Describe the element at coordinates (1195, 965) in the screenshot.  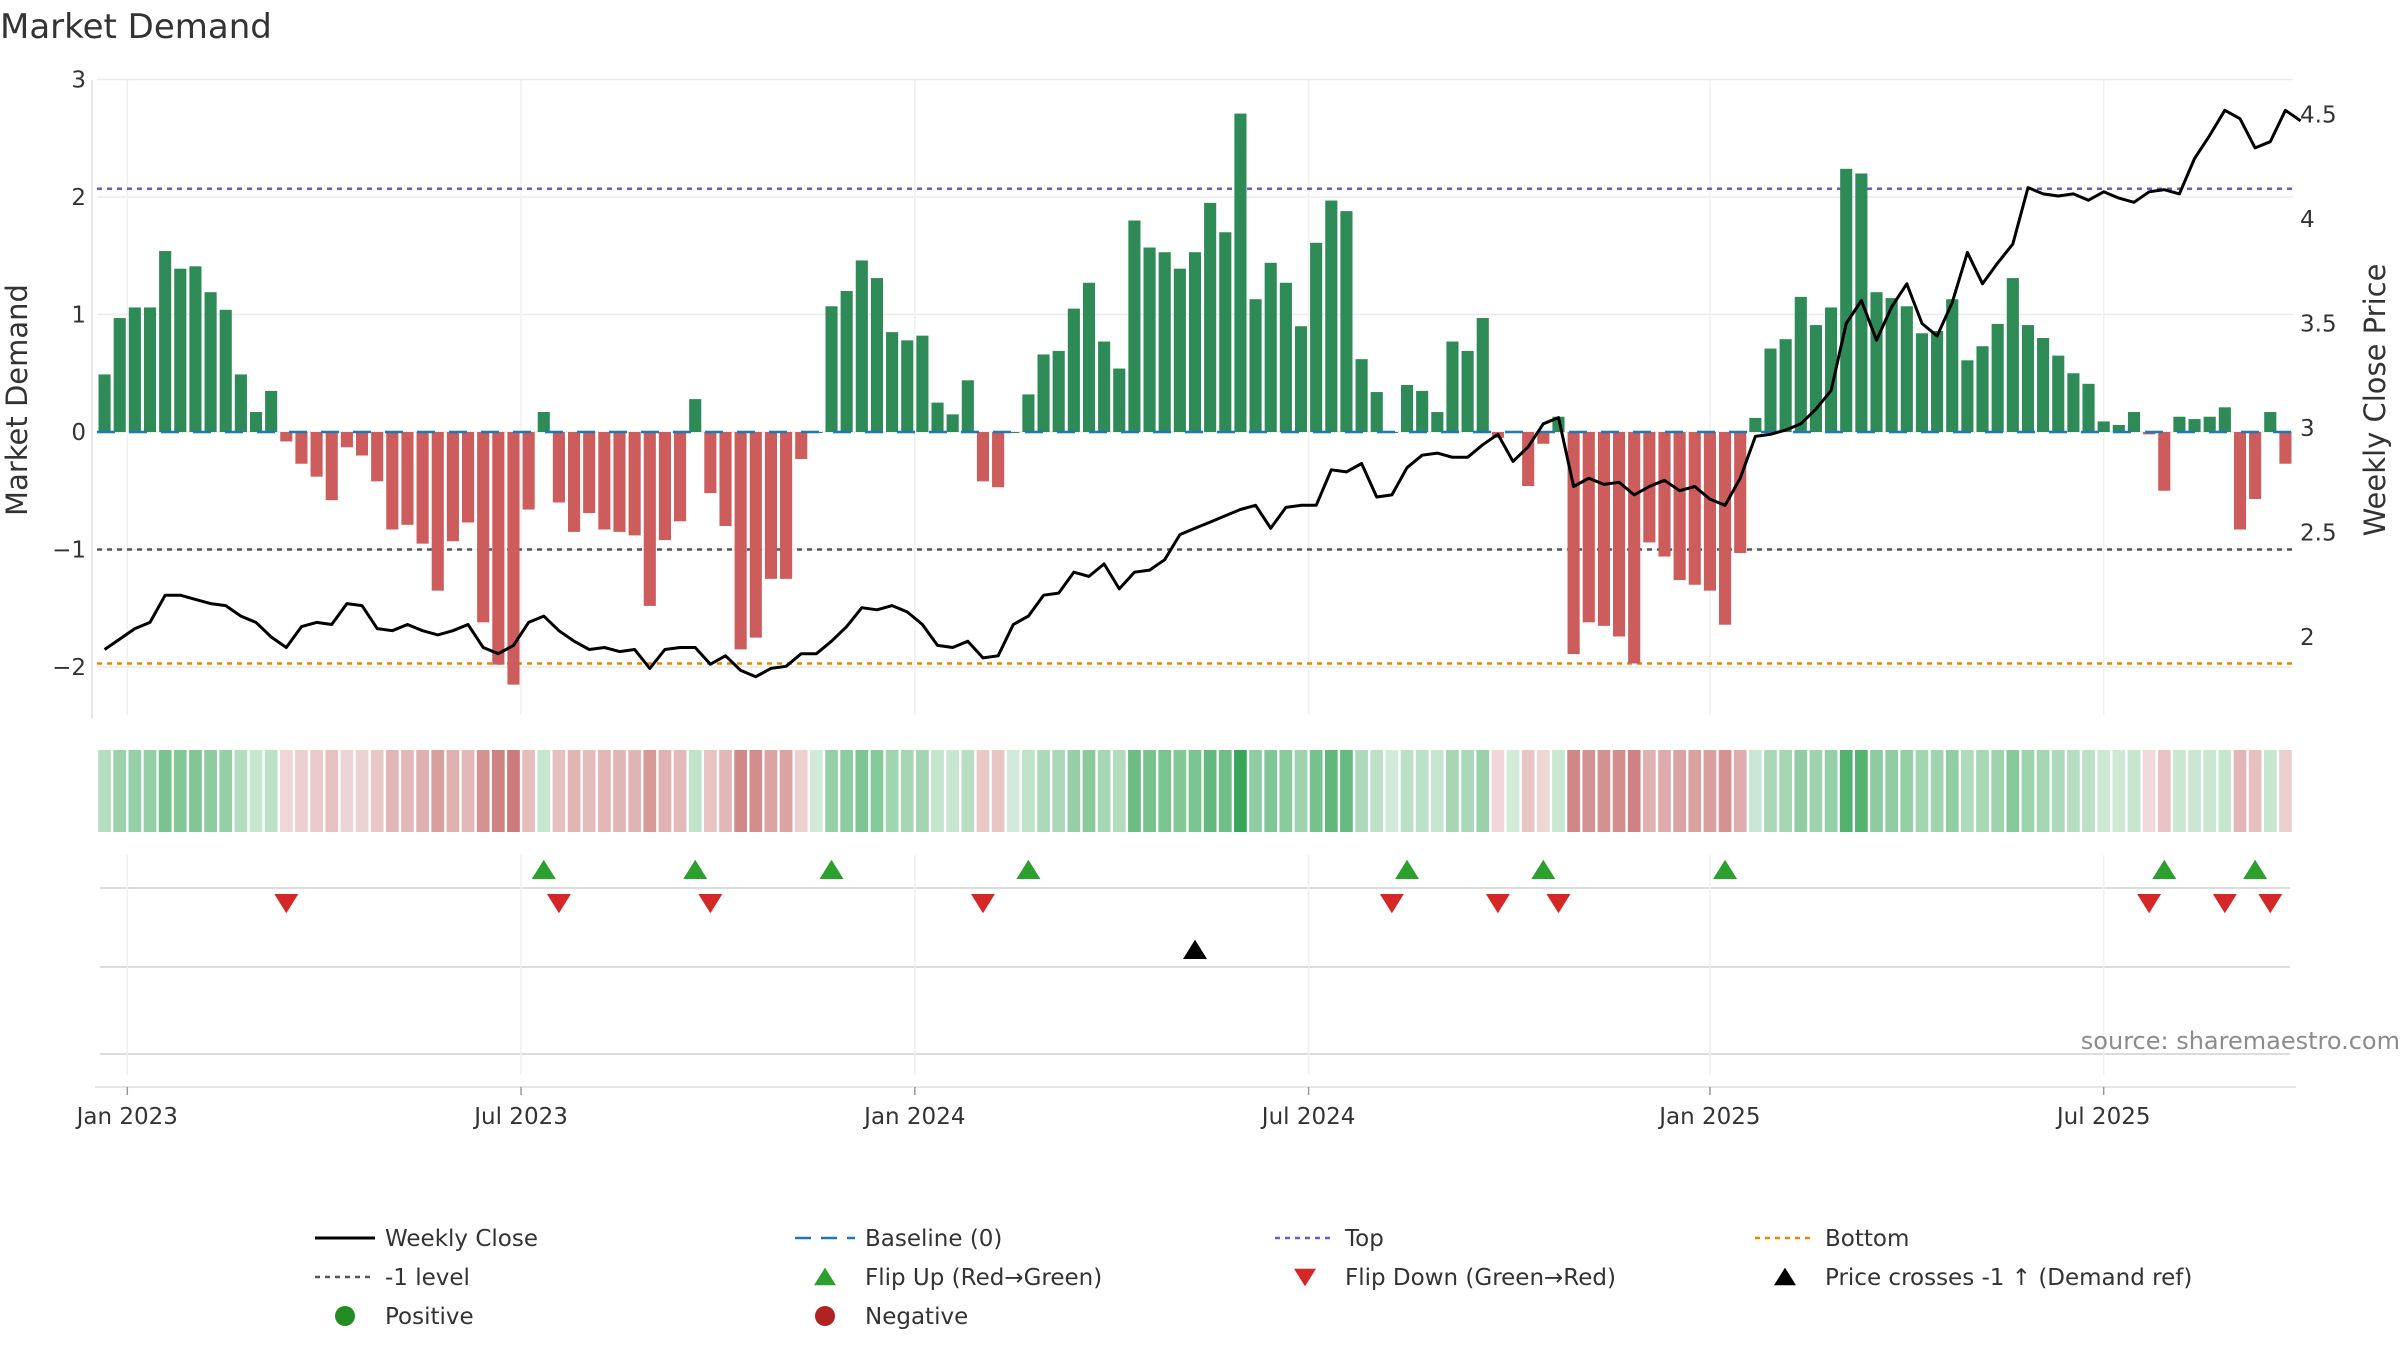
I see `event-panels` at that location.